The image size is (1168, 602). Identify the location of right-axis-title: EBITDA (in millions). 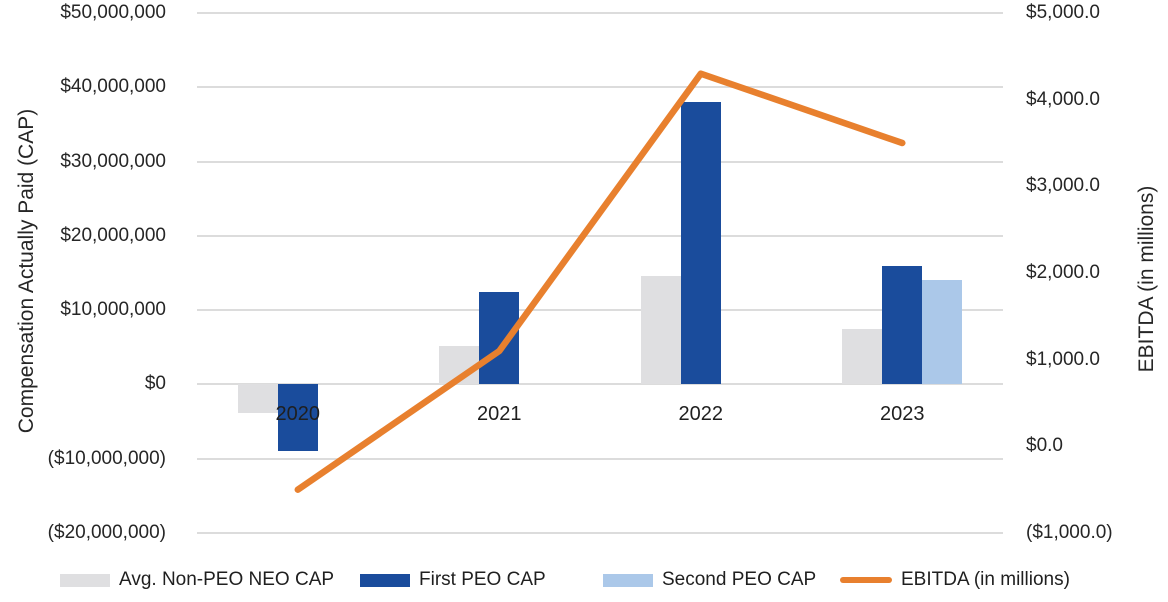
(1146, 279).